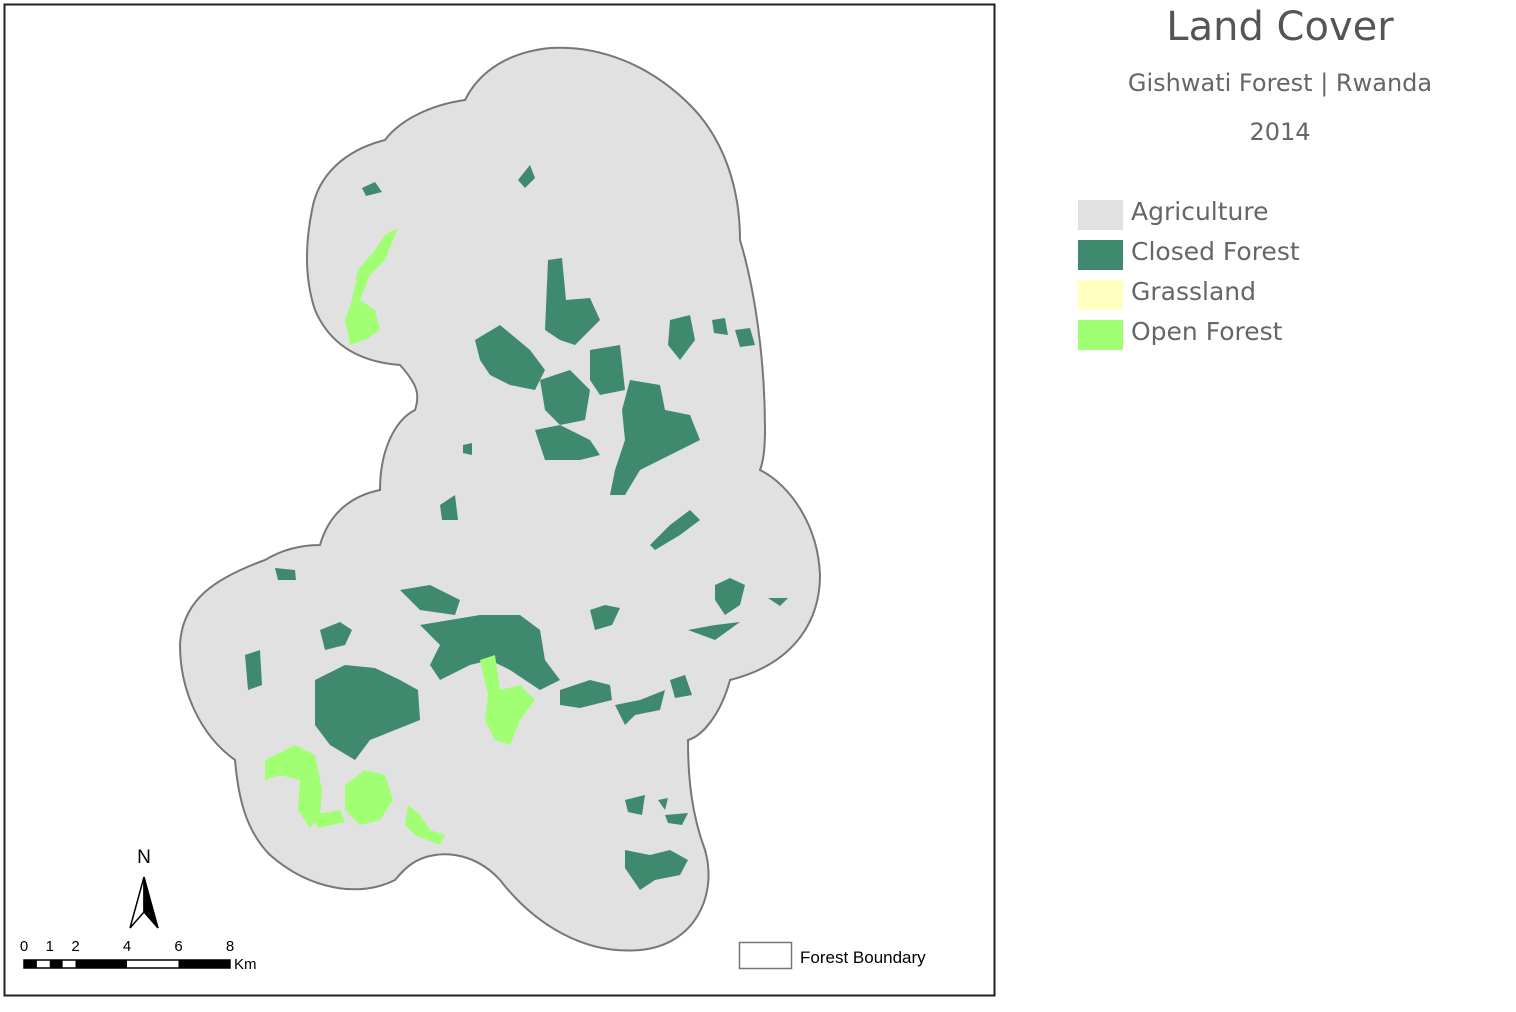 The width and height of the screenshot is (1516, 1012). Describe the element at coordinates (1200, 211) in the screenshot. I see `legend-label: Agriculture` at that location.